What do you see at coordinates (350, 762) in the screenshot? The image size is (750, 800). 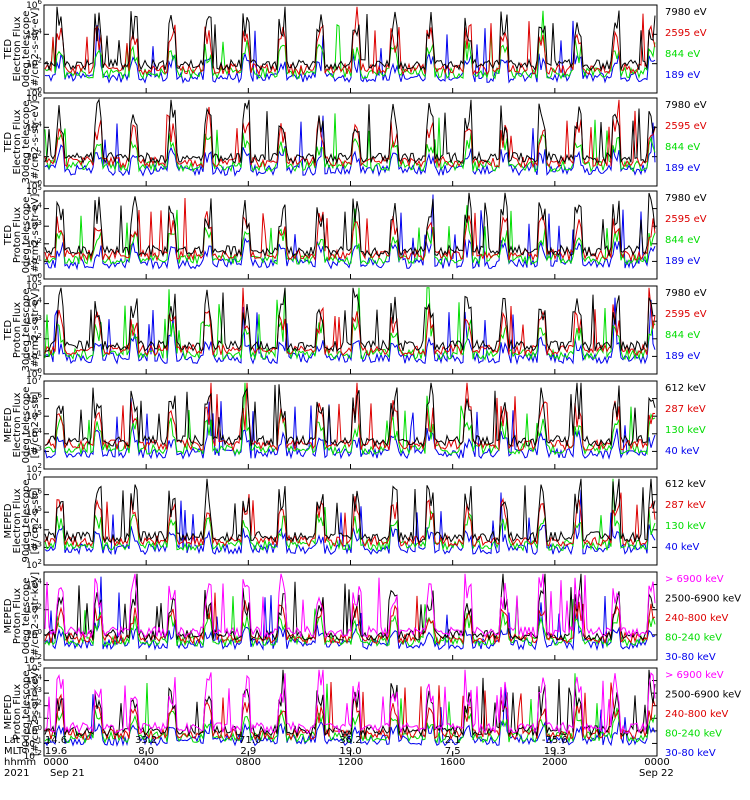 I see `time-label: 1200` at bounding box center [350, 762].